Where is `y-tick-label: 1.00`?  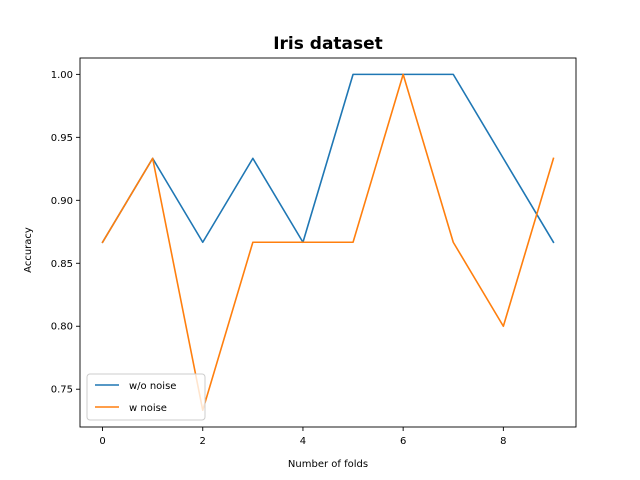
y-tick-label: 1.00 is located at coordinates (62, 75).